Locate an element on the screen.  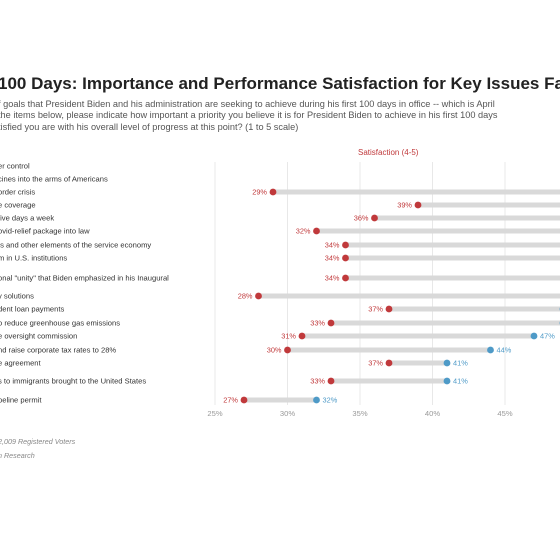
issue-label-10: y solutions is located at coordinates (17, 296).